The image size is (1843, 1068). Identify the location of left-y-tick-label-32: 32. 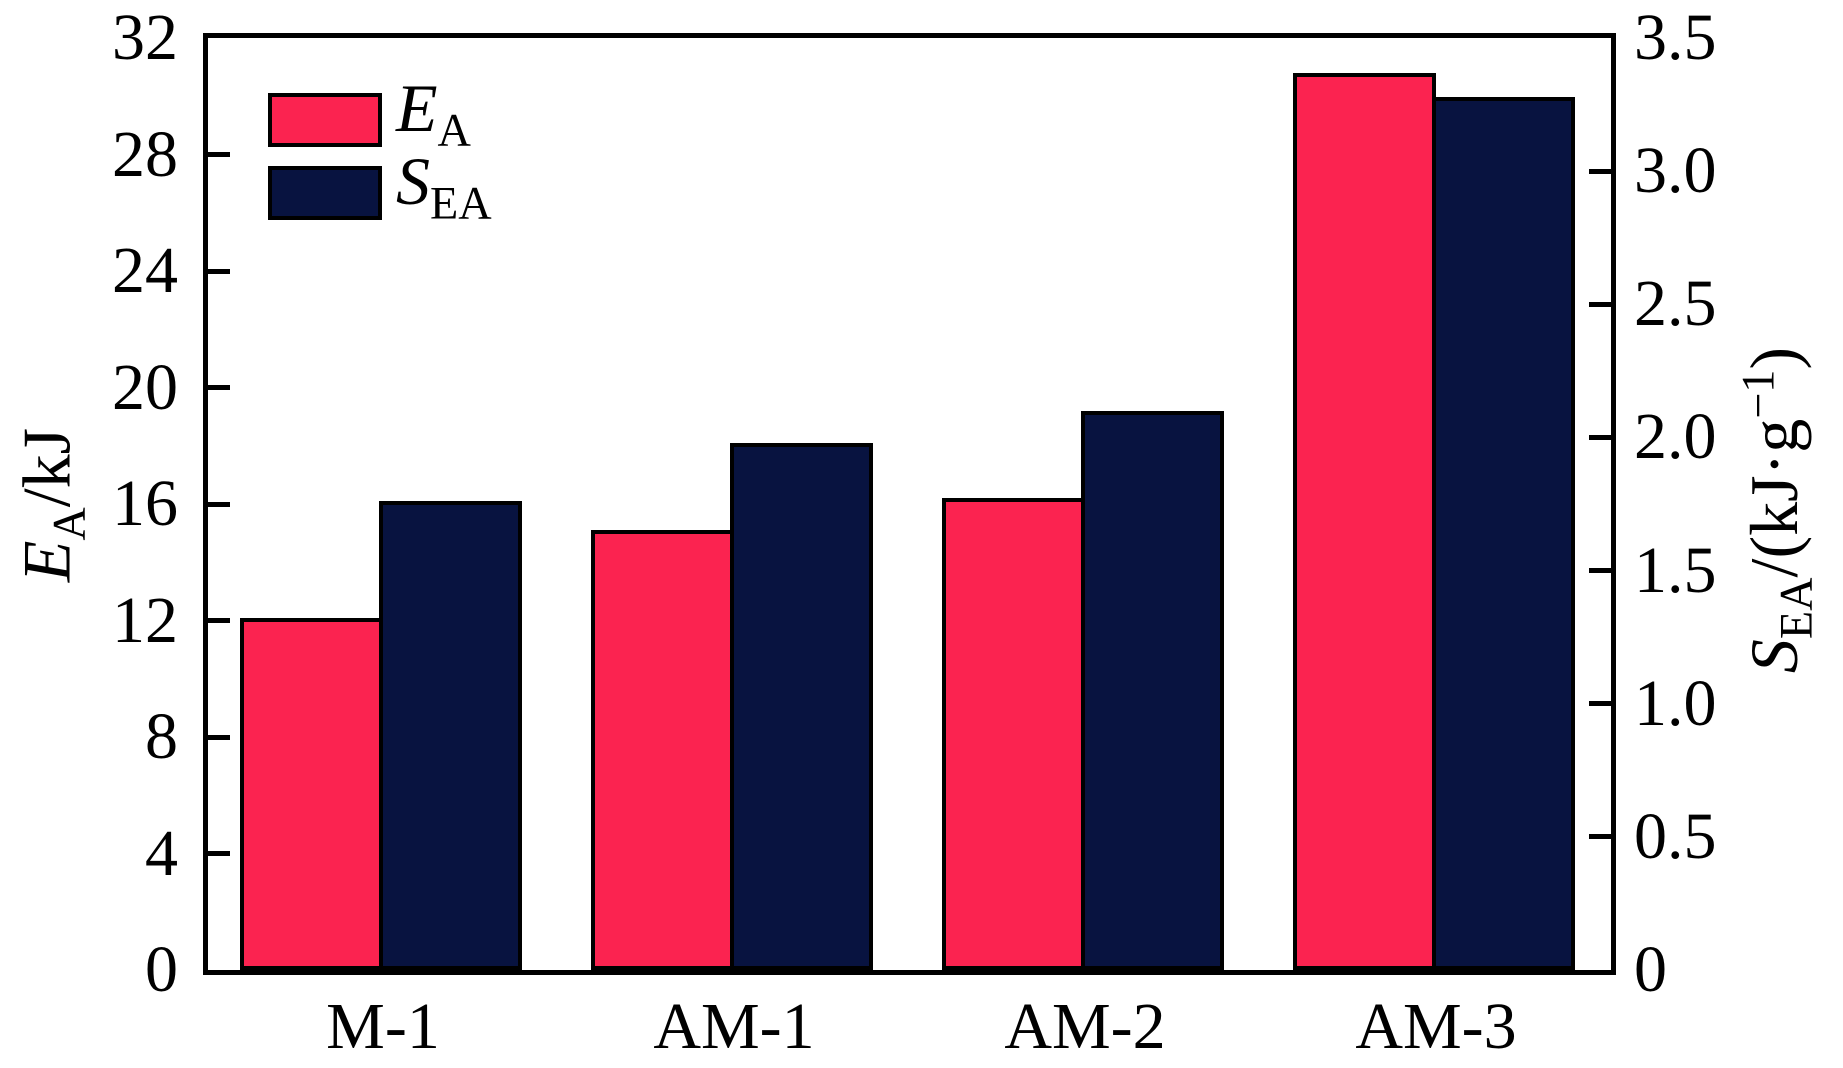
(145, 37).